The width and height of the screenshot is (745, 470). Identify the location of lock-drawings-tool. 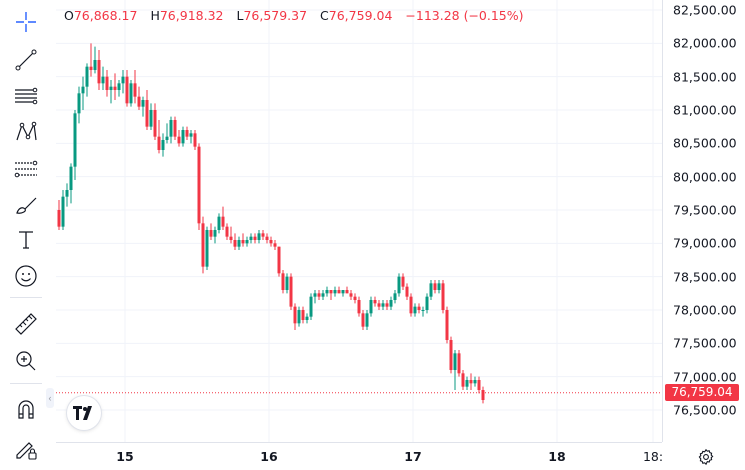
(26, 448).